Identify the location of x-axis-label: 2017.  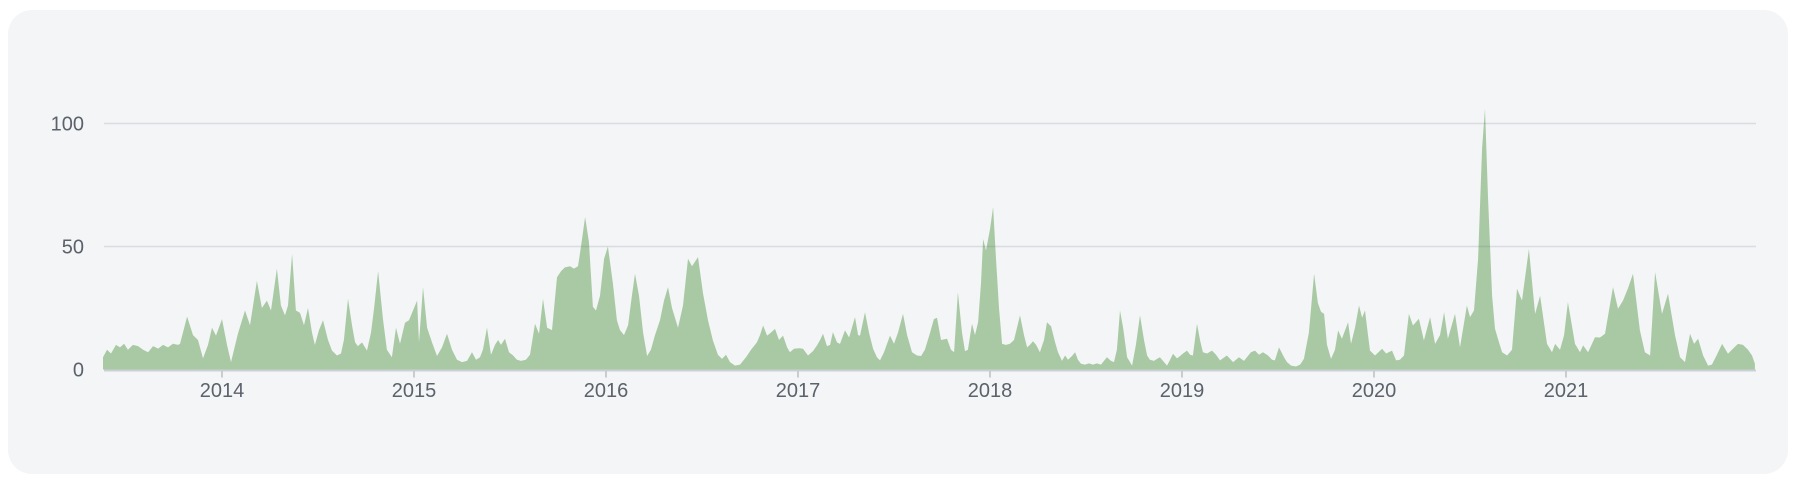
(798, 391).